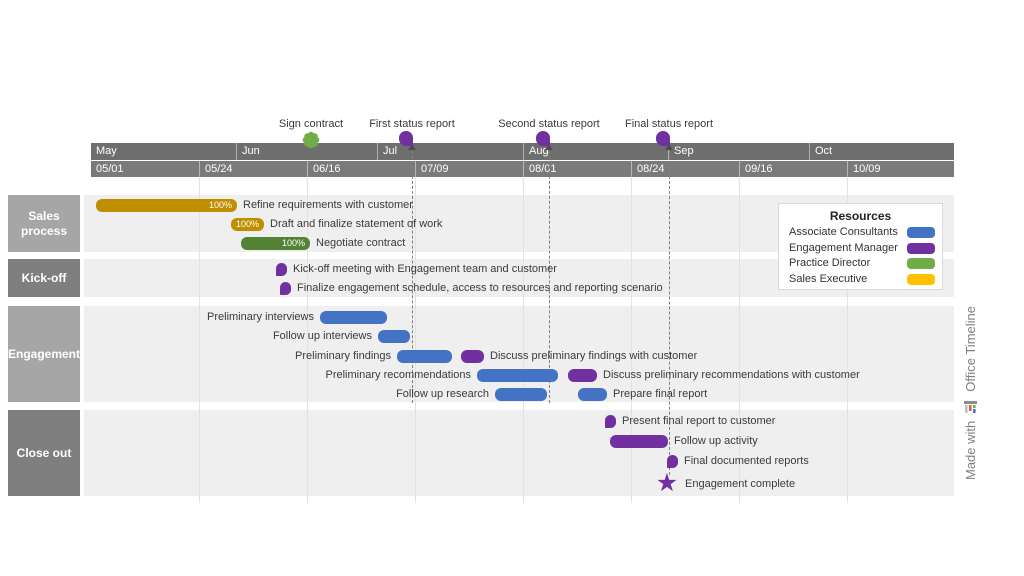 Image resolution: width=1024 pixels, height=576 pixels. I want to click on legend-title: Resources, so click(860, 216).